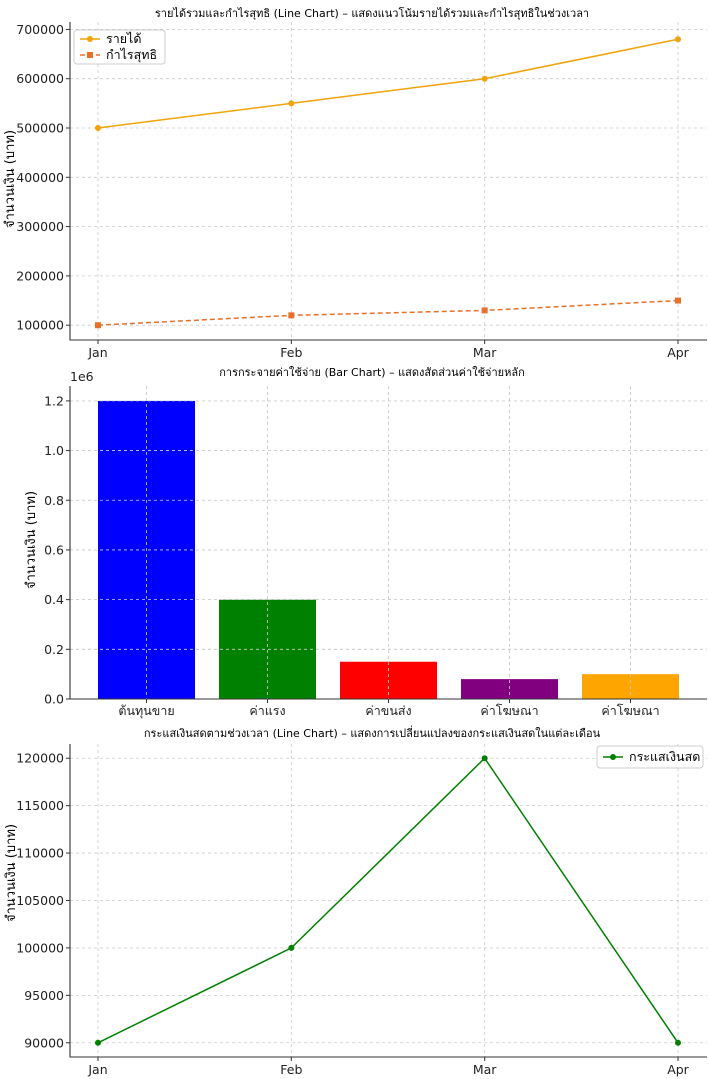 The width and height of the screenshot is (709, 1079). I want to click on y-tick-label: 400000, so click(40, 177).